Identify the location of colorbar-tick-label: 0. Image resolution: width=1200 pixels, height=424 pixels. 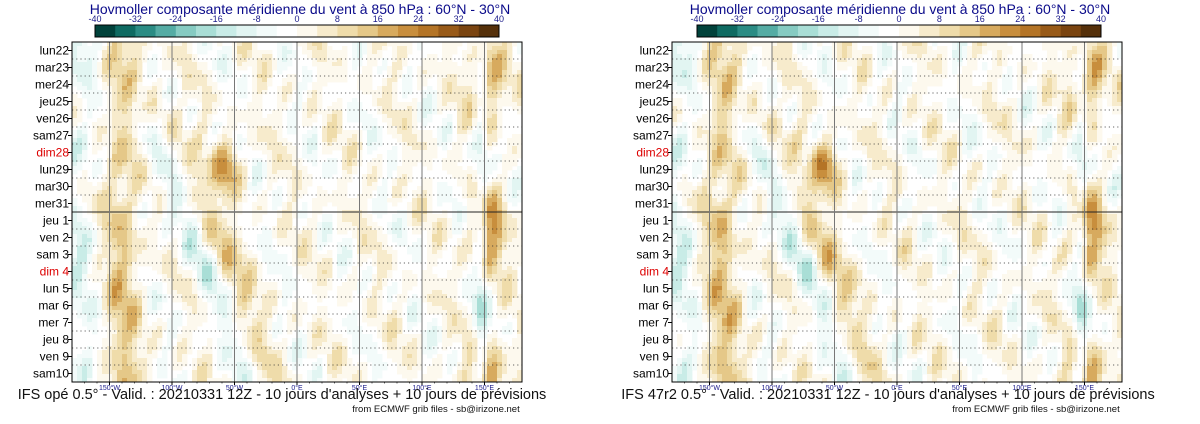
(296, 19).